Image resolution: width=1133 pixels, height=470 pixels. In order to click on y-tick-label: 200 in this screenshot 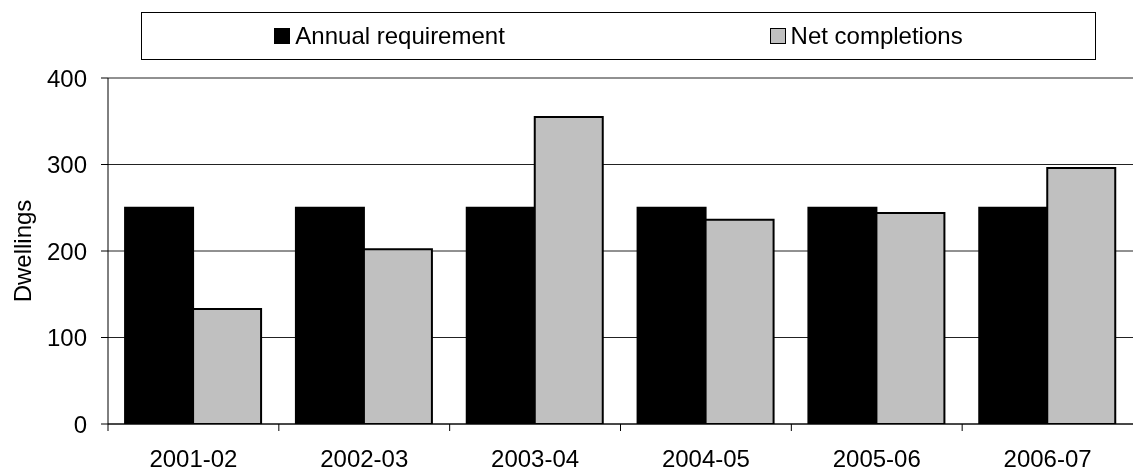, I will do `click(66, 251)`.